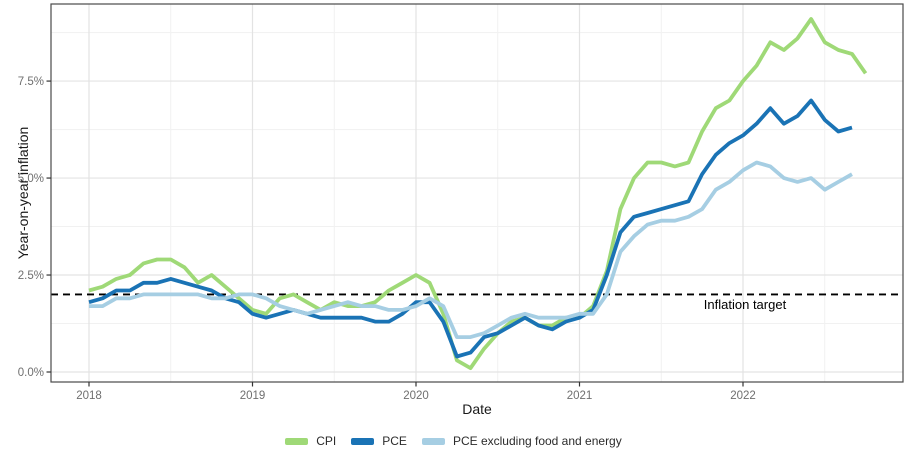  I want to click on legend-item-cpi: CPI, so click(310, 441).